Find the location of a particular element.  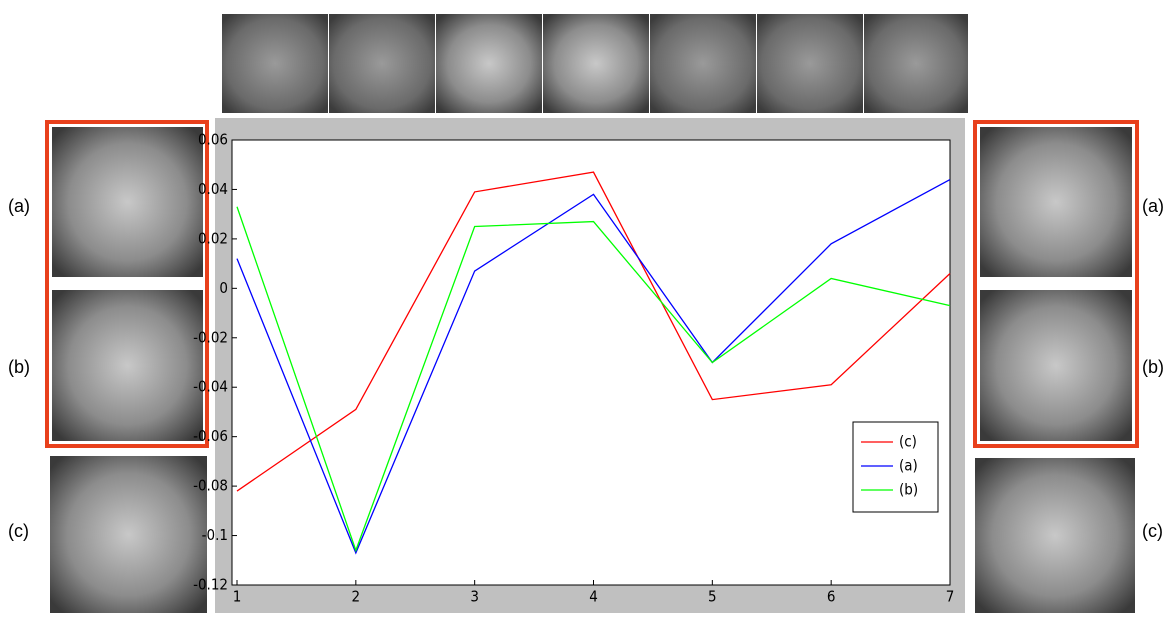

left-label: (c) is located at coordinates (18, 531).